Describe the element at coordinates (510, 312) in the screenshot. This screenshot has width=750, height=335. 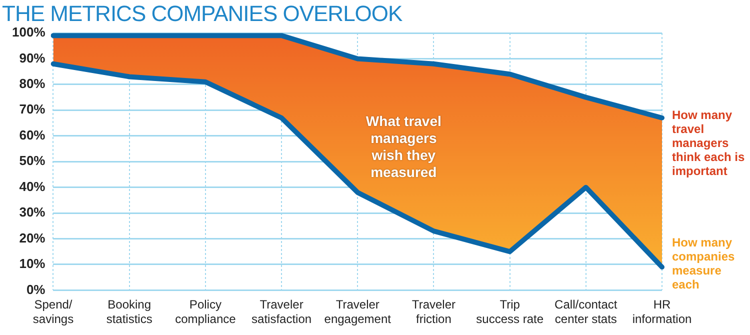
I see `x-tick-label: Trip success rate` at that location.